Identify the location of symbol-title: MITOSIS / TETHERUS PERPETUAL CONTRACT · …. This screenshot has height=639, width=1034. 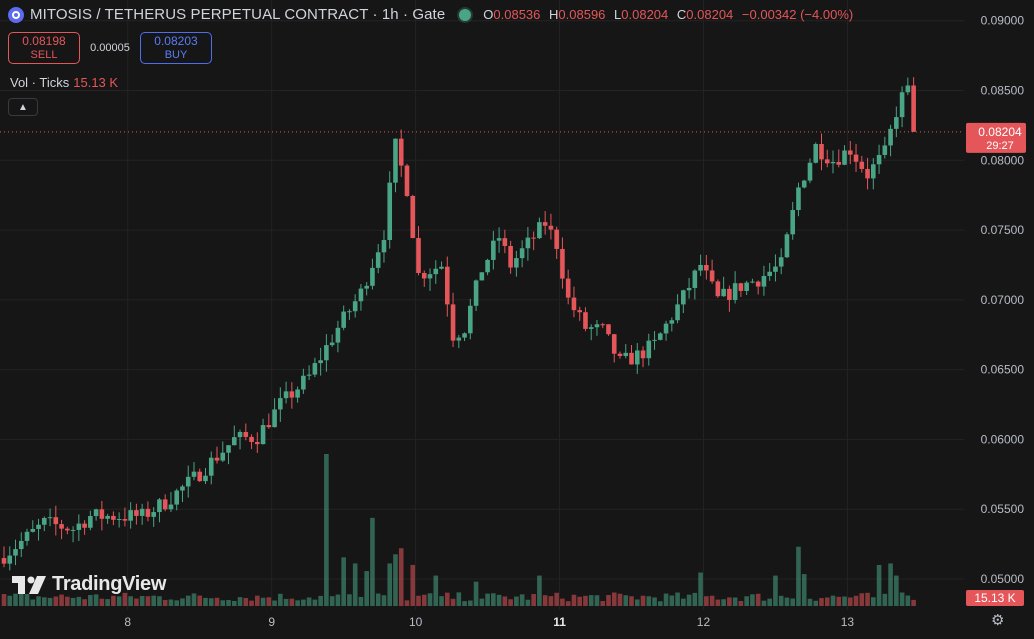
(238, 14).